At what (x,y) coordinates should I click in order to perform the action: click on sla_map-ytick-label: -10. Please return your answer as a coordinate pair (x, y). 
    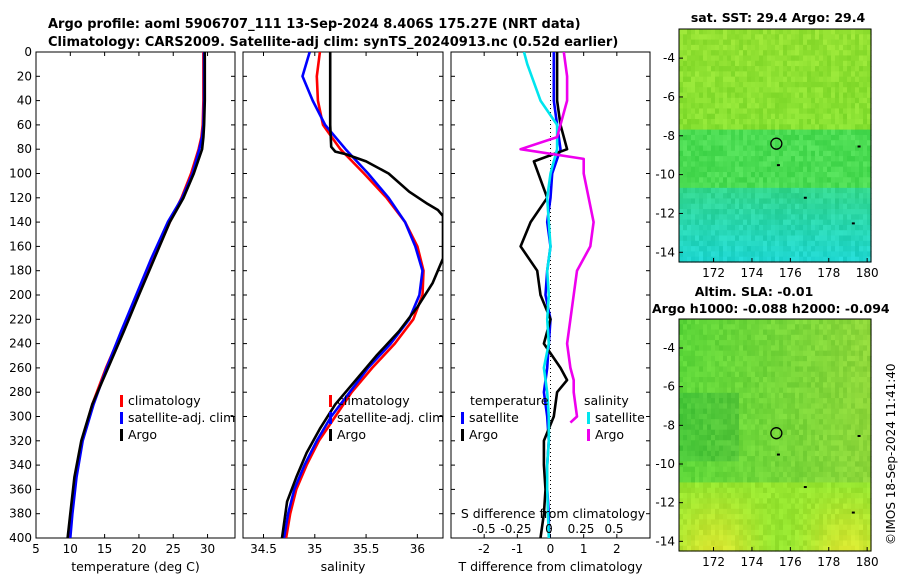
    Looking at the image, I should click on (665, 464).